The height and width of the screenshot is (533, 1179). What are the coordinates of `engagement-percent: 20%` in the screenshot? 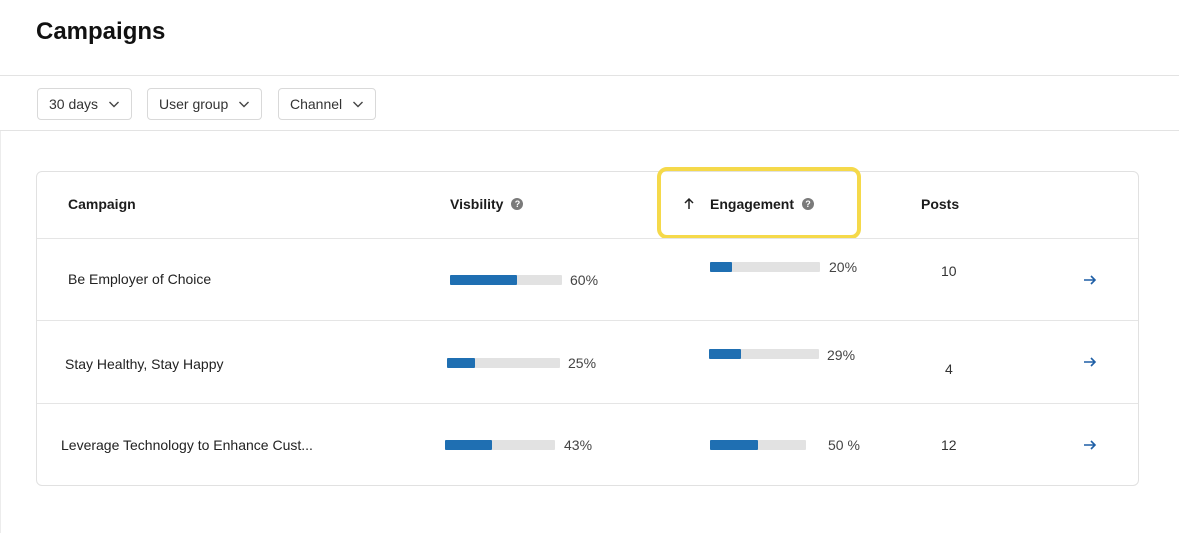 It's located at (843, 267).